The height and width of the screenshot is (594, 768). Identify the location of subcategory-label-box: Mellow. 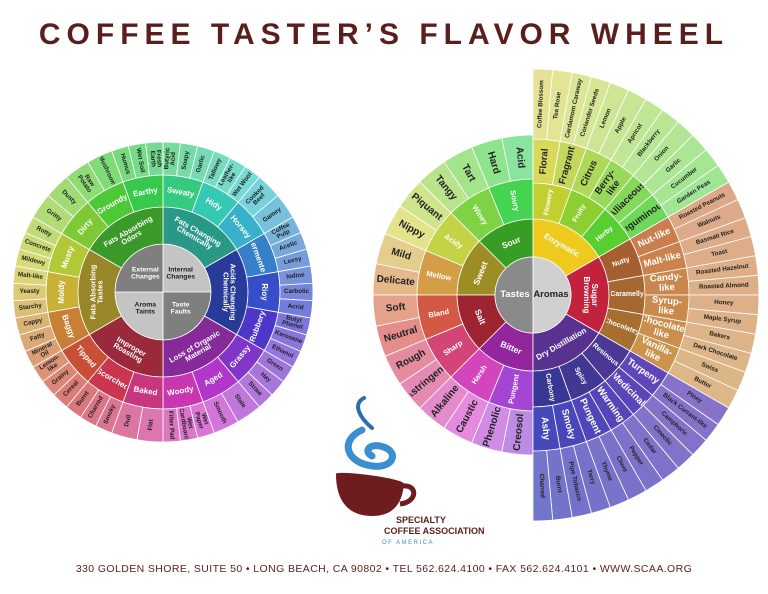
(439, 276).